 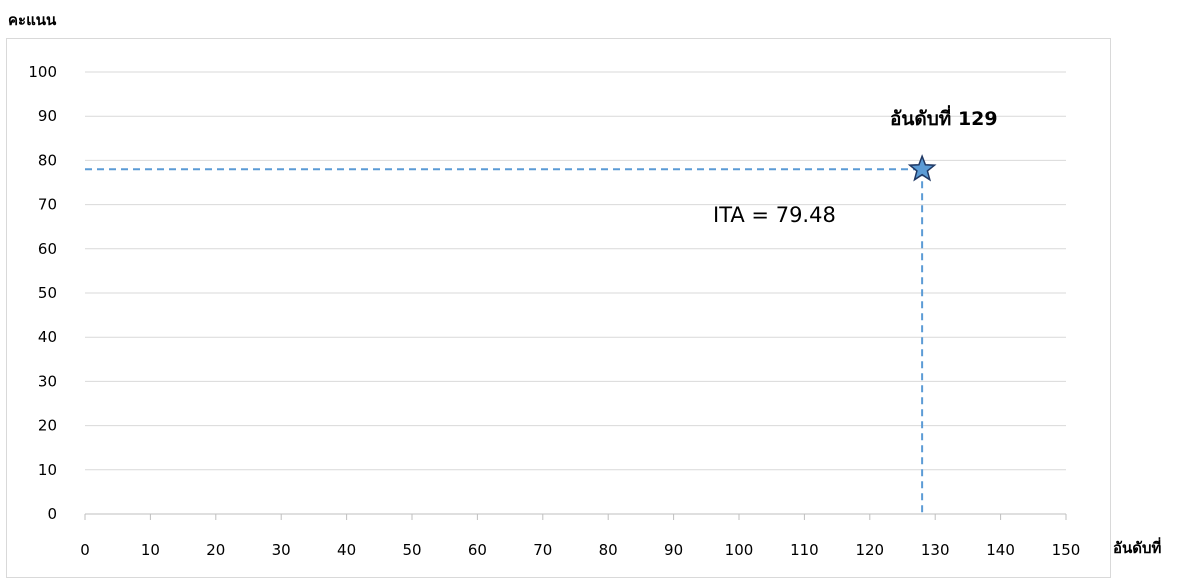 I want to click on x-tick-label: 10, so click(x=150, y=550).